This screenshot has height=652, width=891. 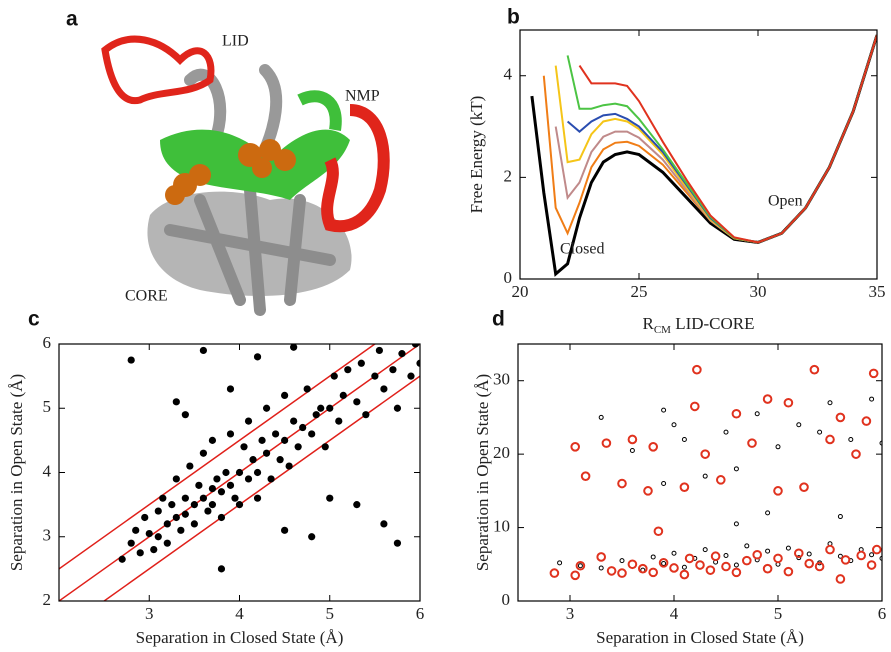 I want to click on y-tick-label: 30, so click(x=501, y=379).